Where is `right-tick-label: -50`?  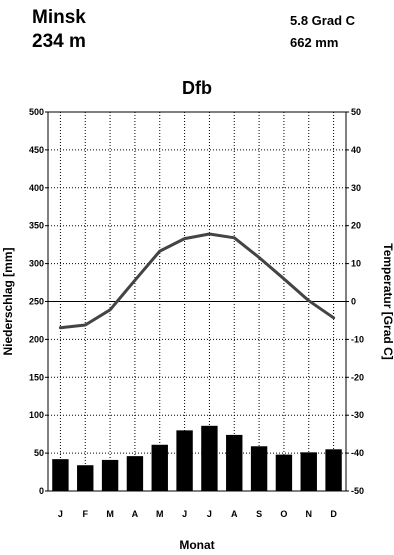
right-tick-label: -50 is located at coordinates (357, 491).